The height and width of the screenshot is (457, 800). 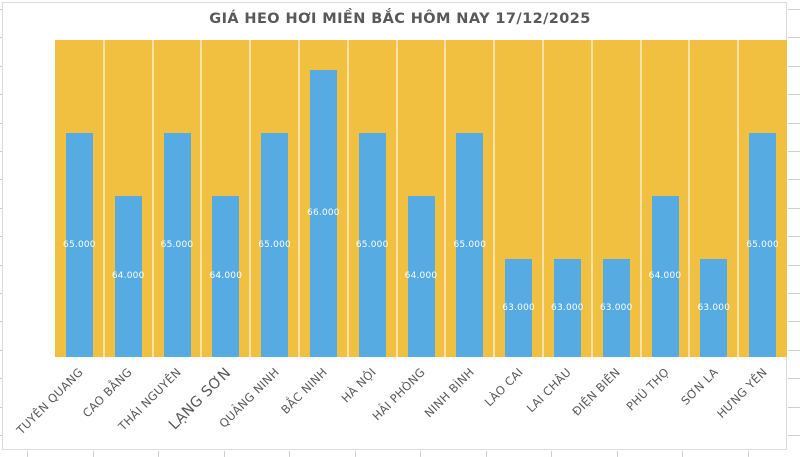 I want to click on bar-10: 63.000, so click(x=567, y=307).